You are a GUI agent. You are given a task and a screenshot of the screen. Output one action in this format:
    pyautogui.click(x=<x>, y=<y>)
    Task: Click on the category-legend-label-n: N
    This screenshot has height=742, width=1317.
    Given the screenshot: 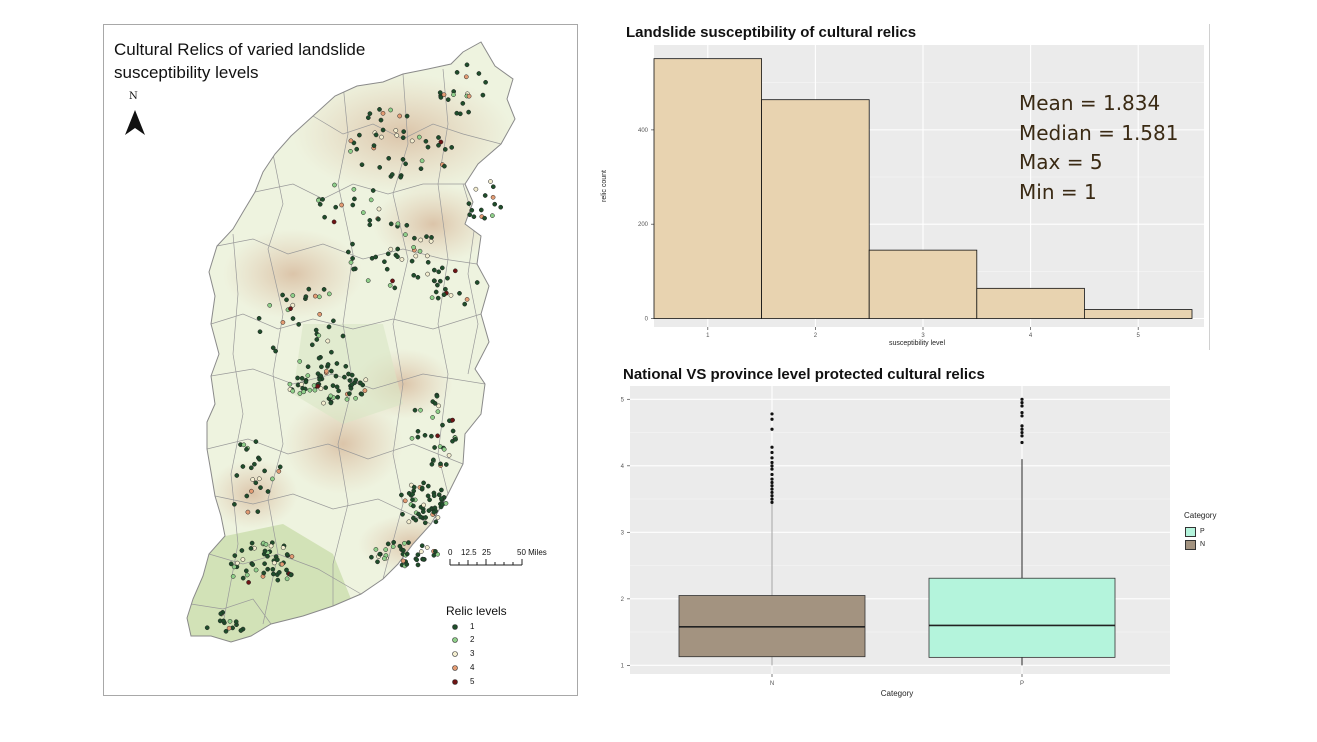 What is the action you would take?
    pyautogui.click(x=1203, y=544)
    